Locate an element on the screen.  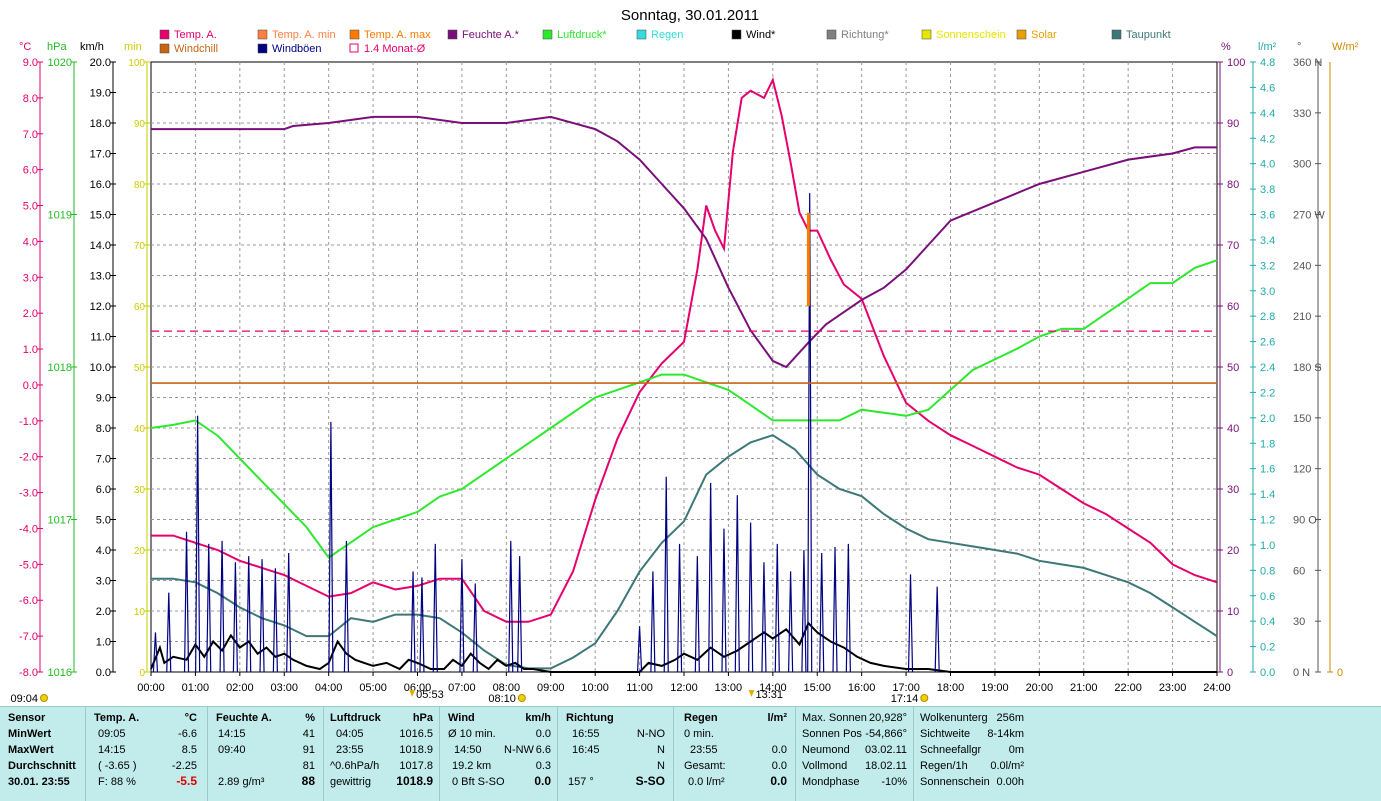
stat-wind-max: 6.6 is located at coordinates (543, 750).